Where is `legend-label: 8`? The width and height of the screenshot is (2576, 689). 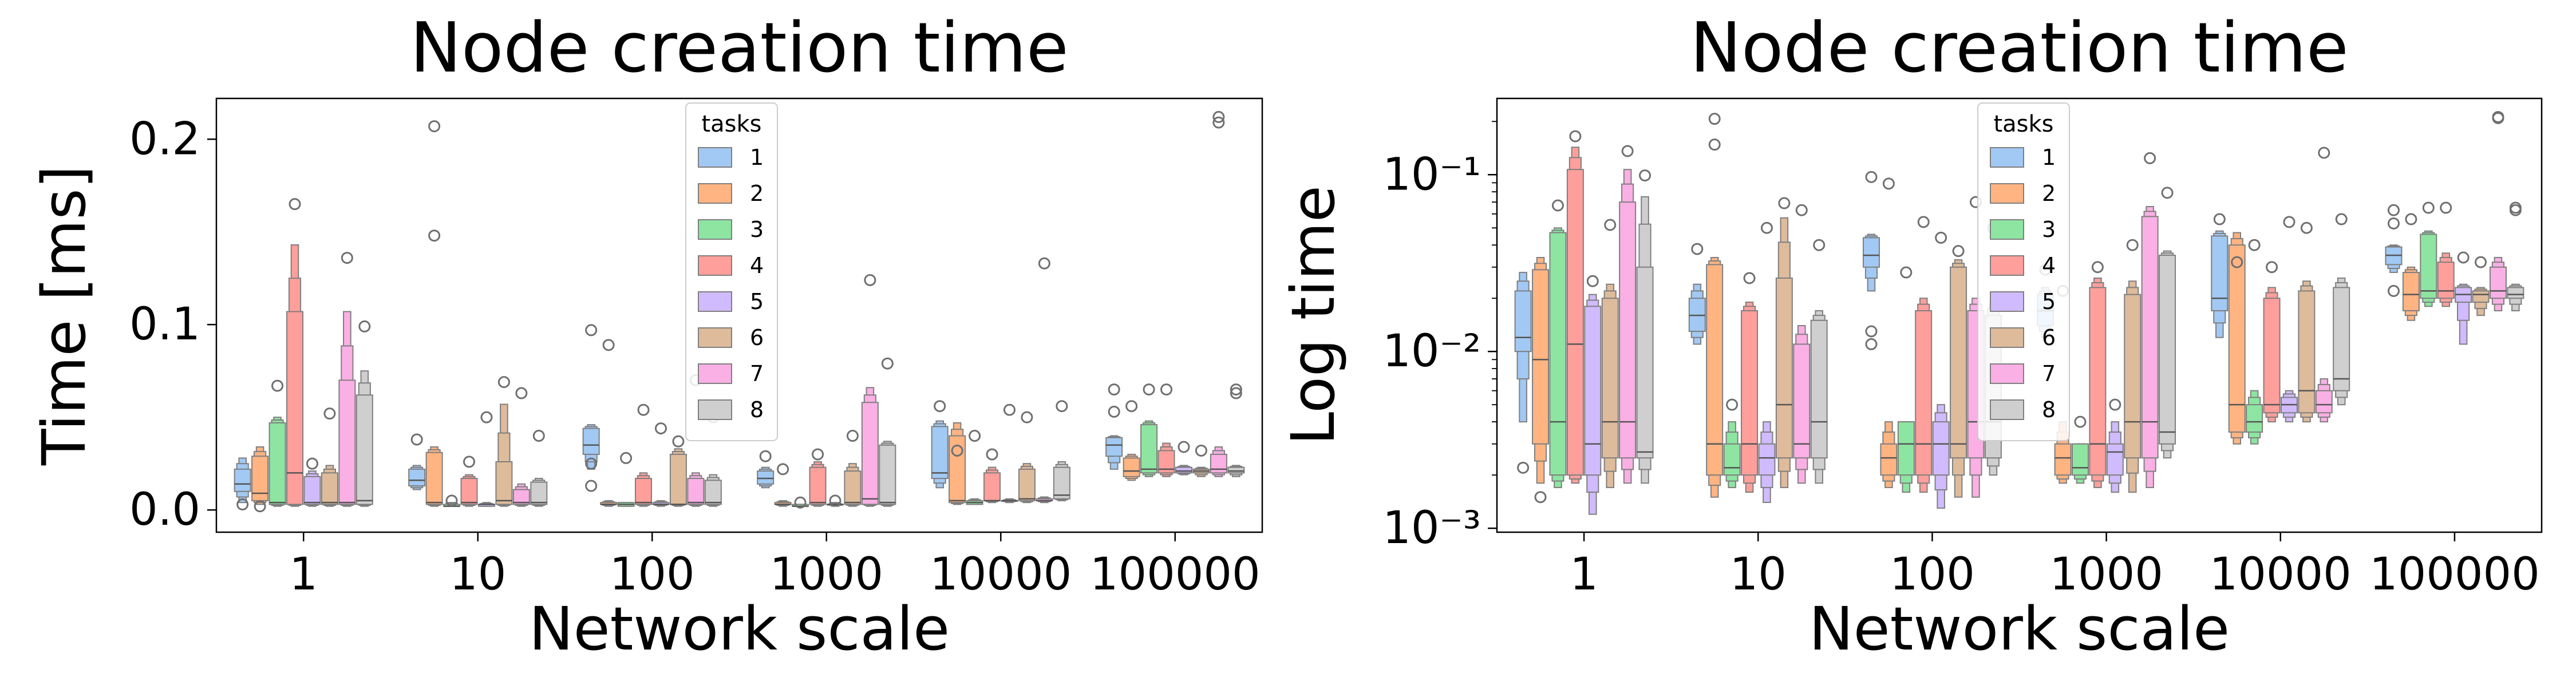 legend-label: 8 is located at coordinates (757, 409).